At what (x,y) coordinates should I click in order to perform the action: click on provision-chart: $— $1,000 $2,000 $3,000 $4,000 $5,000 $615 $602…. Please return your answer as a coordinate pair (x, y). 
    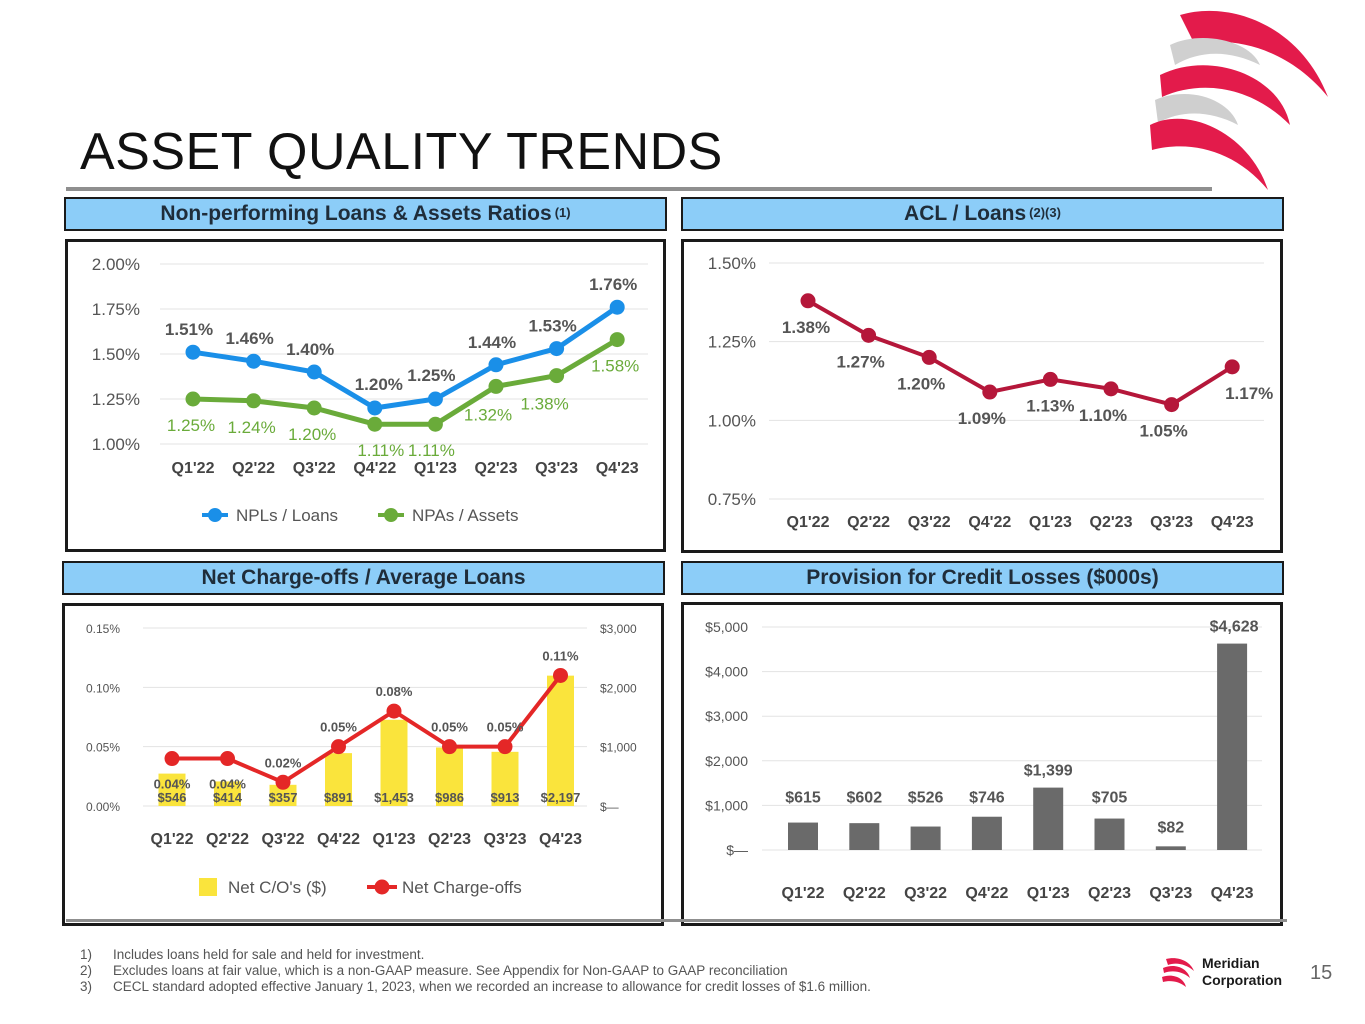
    Looking at the image, I should click on (983, 760).